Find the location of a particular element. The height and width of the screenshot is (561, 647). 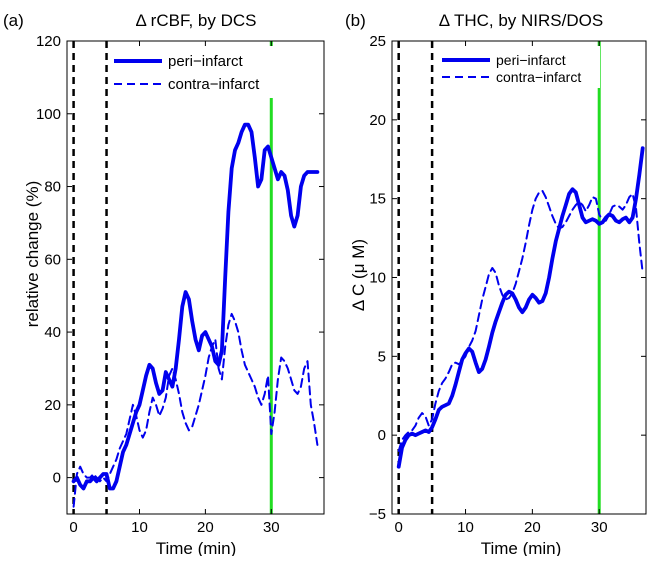

panel-a-x-tick-label: 0 is located at coordinates (73, 527).